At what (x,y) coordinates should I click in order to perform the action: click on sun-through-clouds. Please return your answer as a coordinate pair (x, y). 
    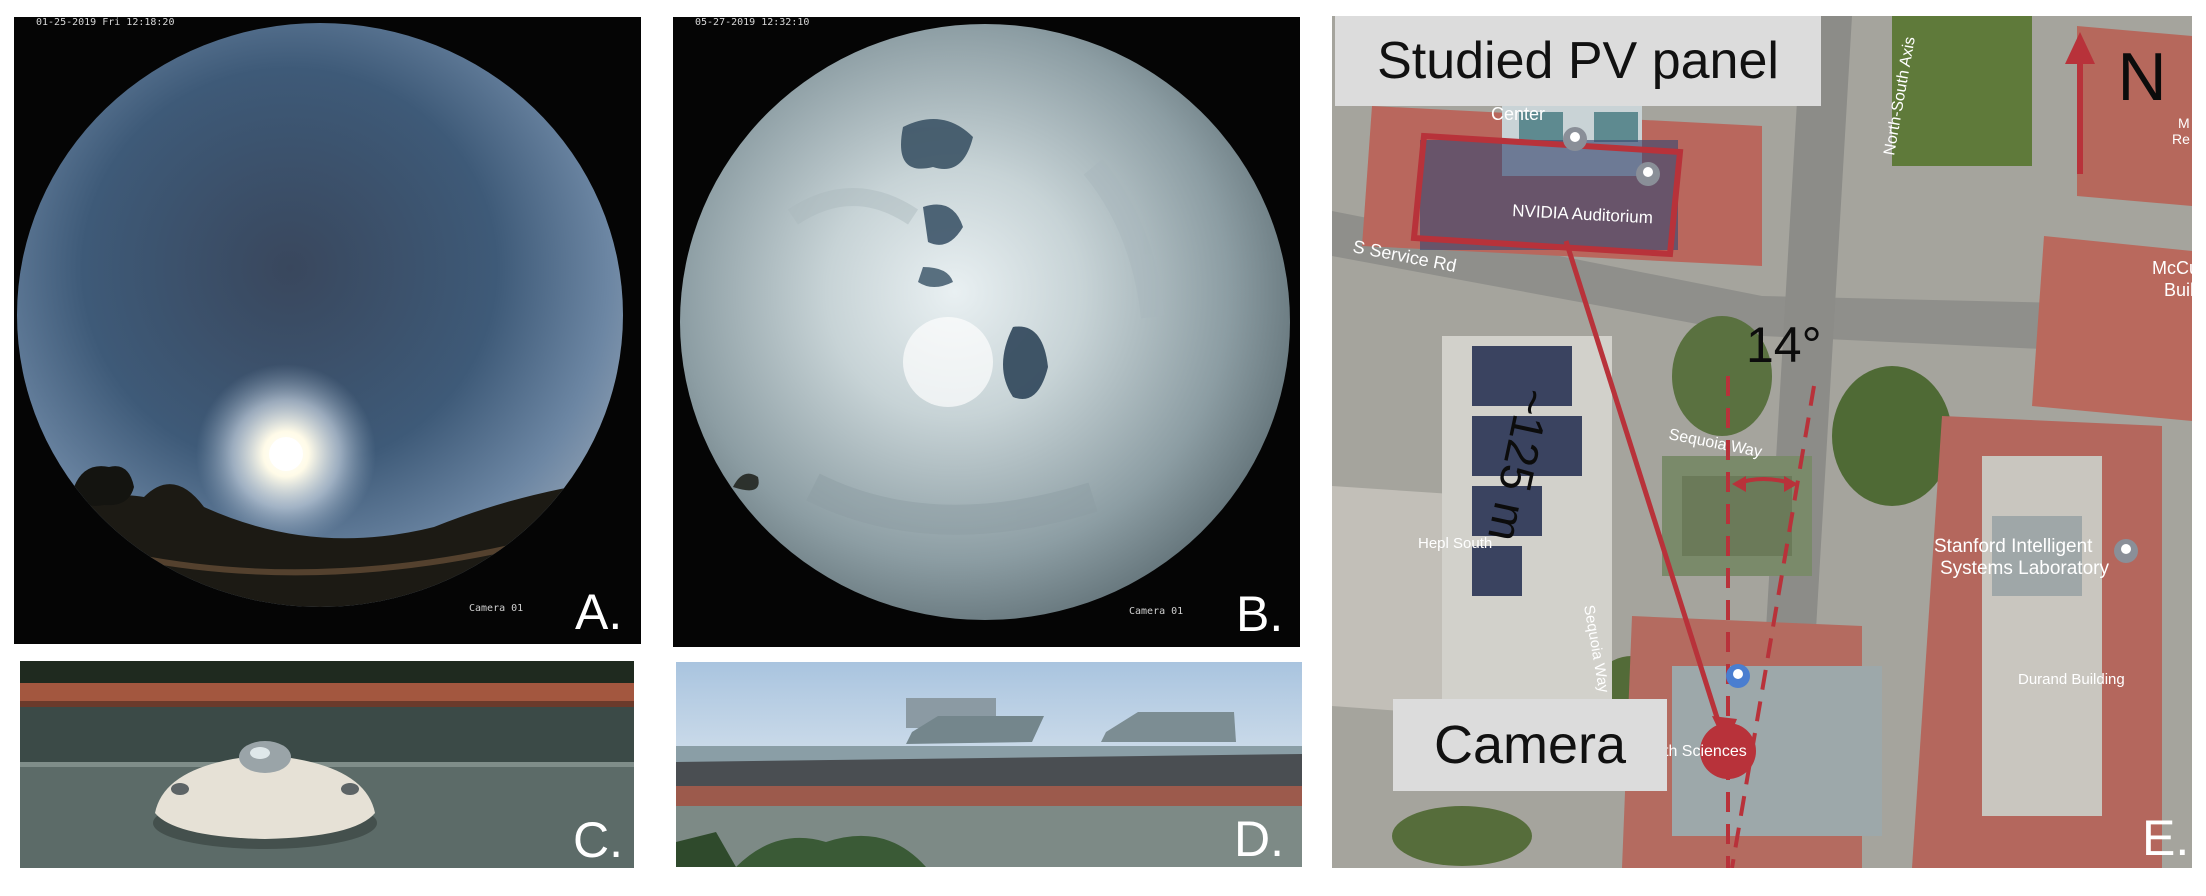
    Looking at the image, I should click on (948, 362).